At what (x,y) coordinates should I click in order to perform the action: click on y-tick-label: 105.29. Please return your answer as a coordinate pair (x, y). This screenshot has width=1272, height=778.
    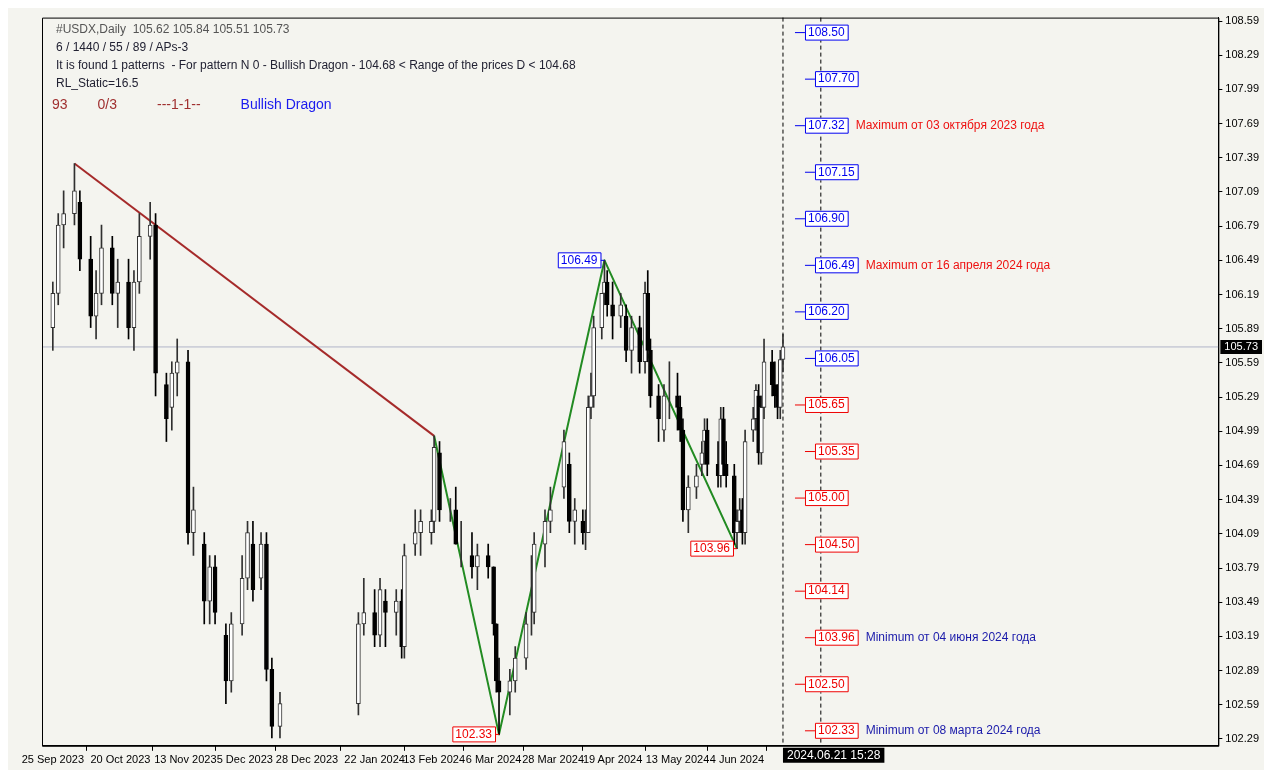
    Looking at the image, I should click on (1242, 396).